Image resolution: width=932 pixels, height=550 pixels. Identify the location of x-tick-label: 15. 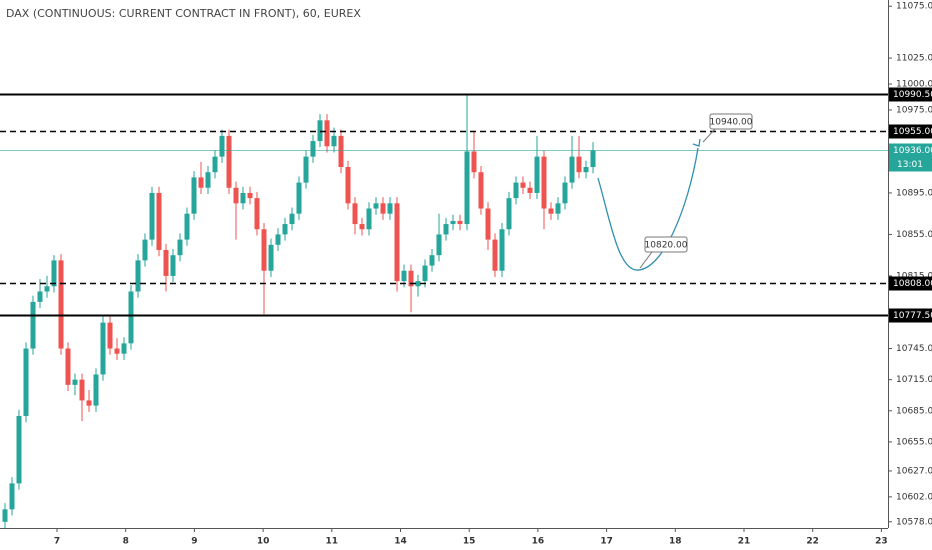
(469, 542).